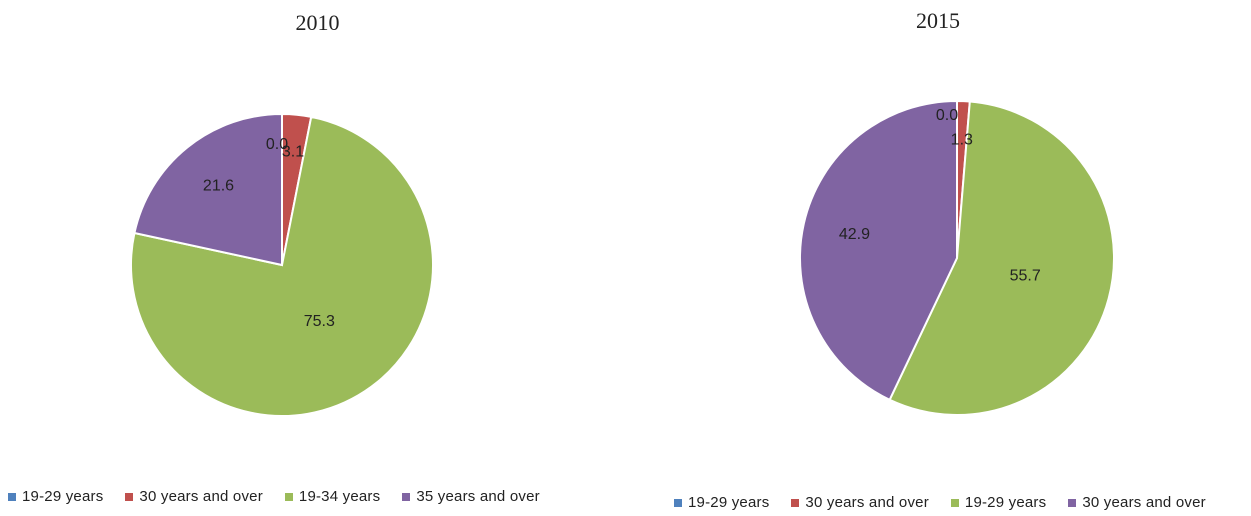  Describe the element at coordinates (339, 496) in the screenshot. I see `legend-label: 19-34 years` at that location.